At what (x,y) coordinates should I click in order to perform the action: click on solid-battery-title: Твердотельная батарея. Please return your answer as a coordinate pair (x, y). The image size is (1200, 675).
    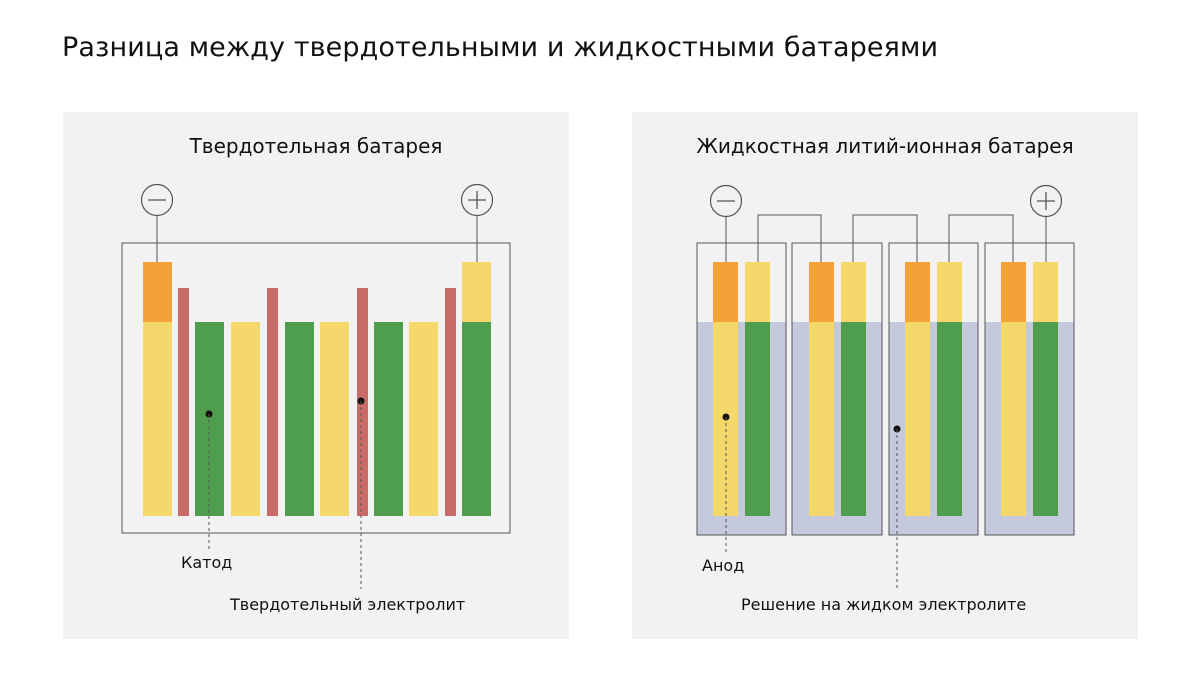
    Looking at the image, I should click on (316, 146).